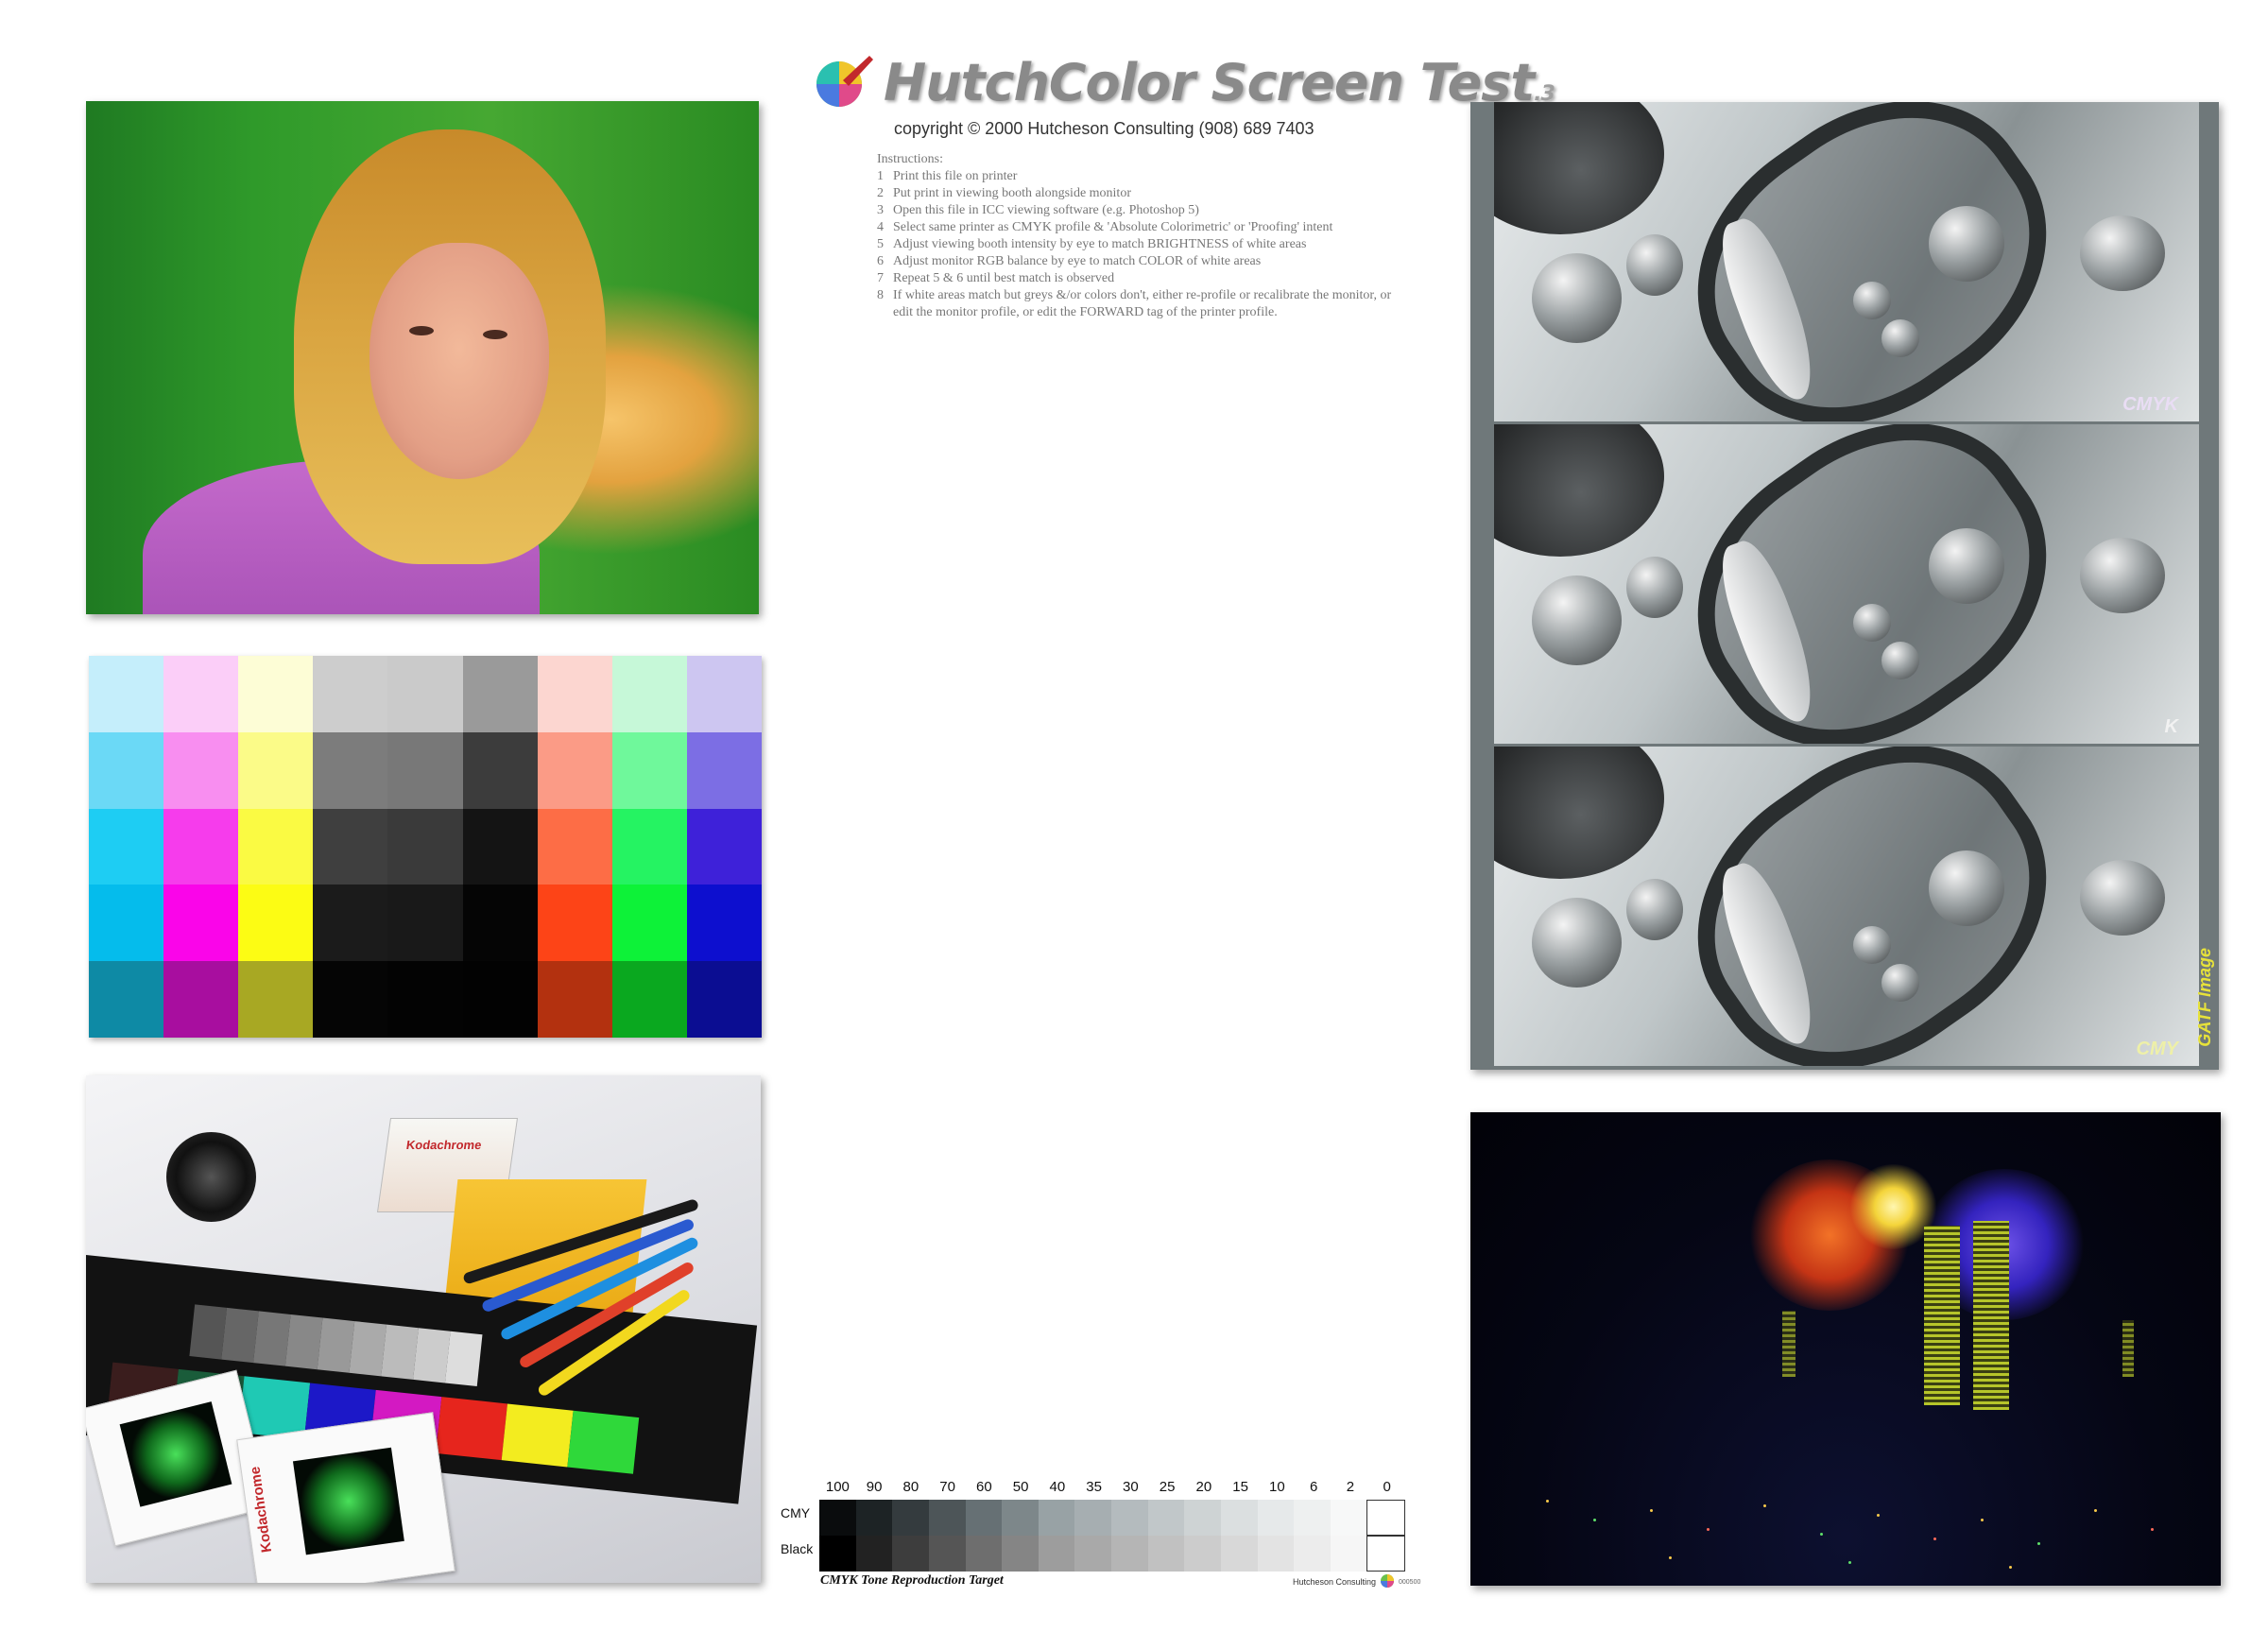  I want to click on tone-step-label: 35, so click(1094, 1487).